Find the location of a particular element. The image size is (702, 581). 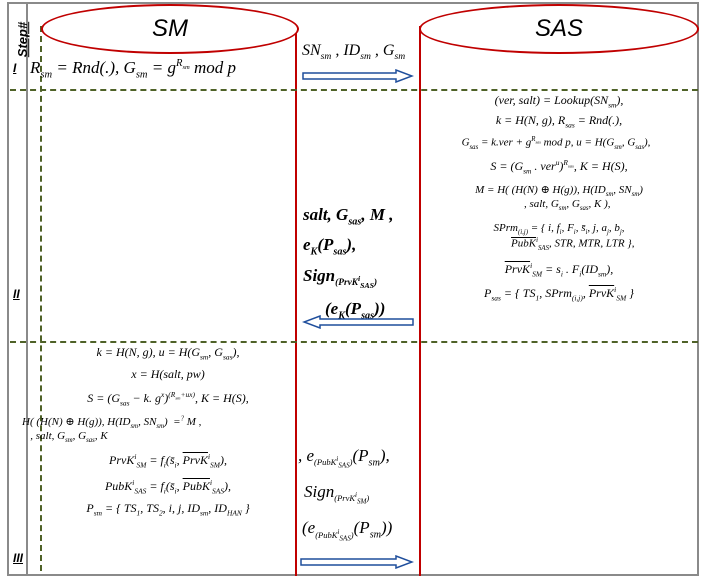

step1-message: SNsm , IDsm , Gsm is located at coordinates (354, 52).